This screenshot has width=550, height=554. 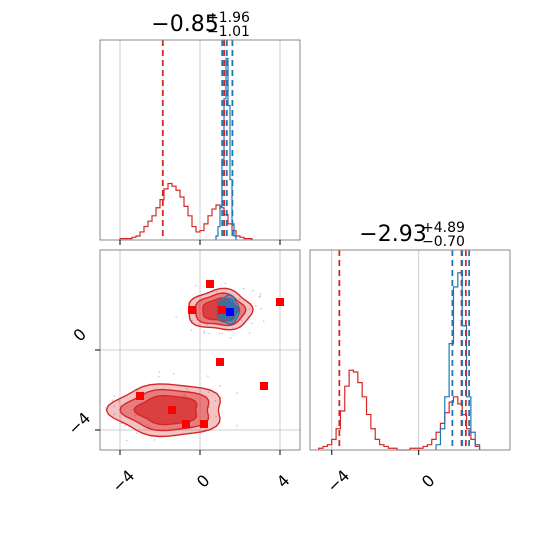 I want to click on marginal-x-ticks, so click(x=200, y=242).